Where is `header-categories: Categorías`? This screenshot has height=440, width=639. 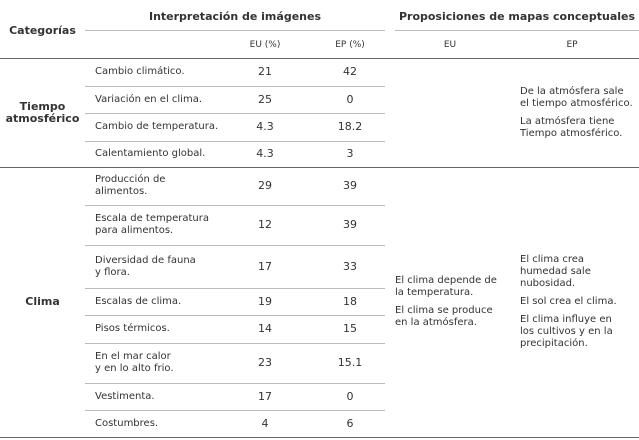 header-categories: Categorías is located at coordinates (42, 30).